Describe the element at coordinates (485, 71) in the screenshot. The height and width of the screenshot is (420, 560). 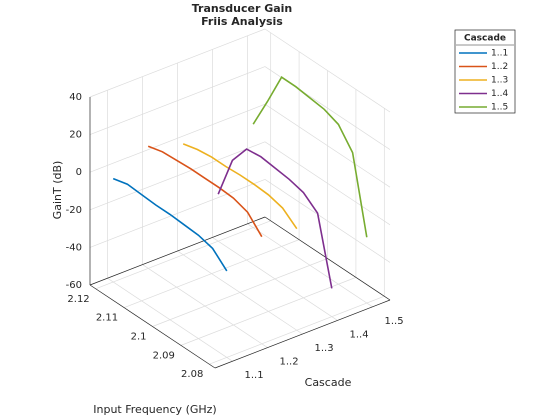
I see `legend-box` at that location.